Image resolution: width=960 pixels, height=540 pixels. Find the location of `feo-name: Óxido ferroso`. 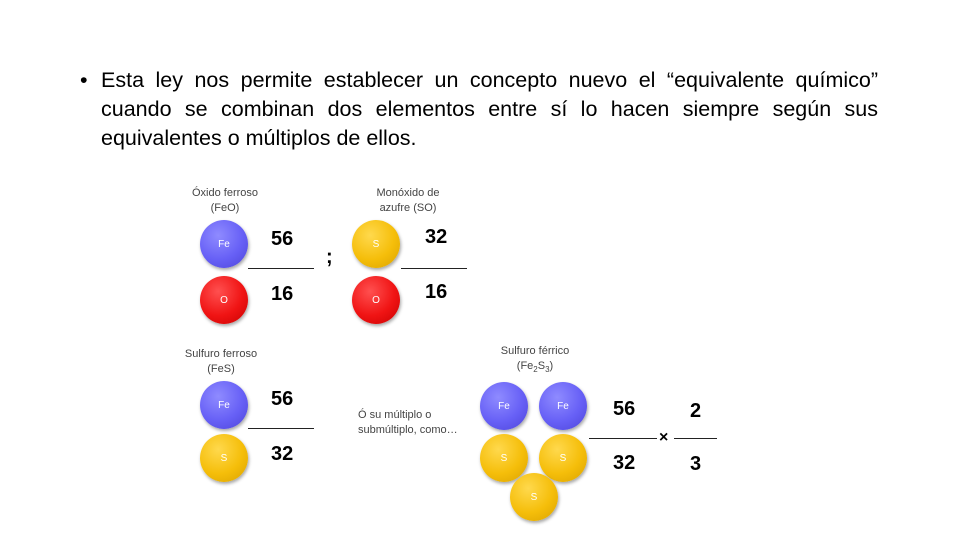

feo-name: Óxido ferroso is located at coordinates (225, 193).